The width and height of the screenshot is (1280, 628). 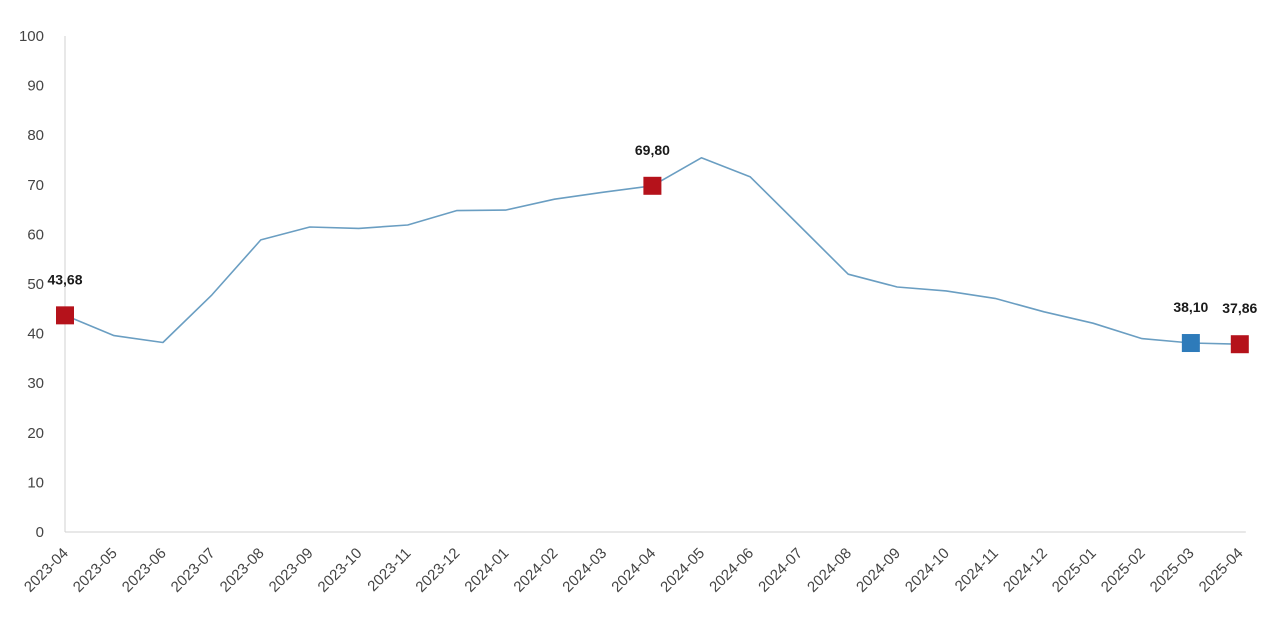 I want to click on y-tick-label: 10, so click(x=35, y=482).